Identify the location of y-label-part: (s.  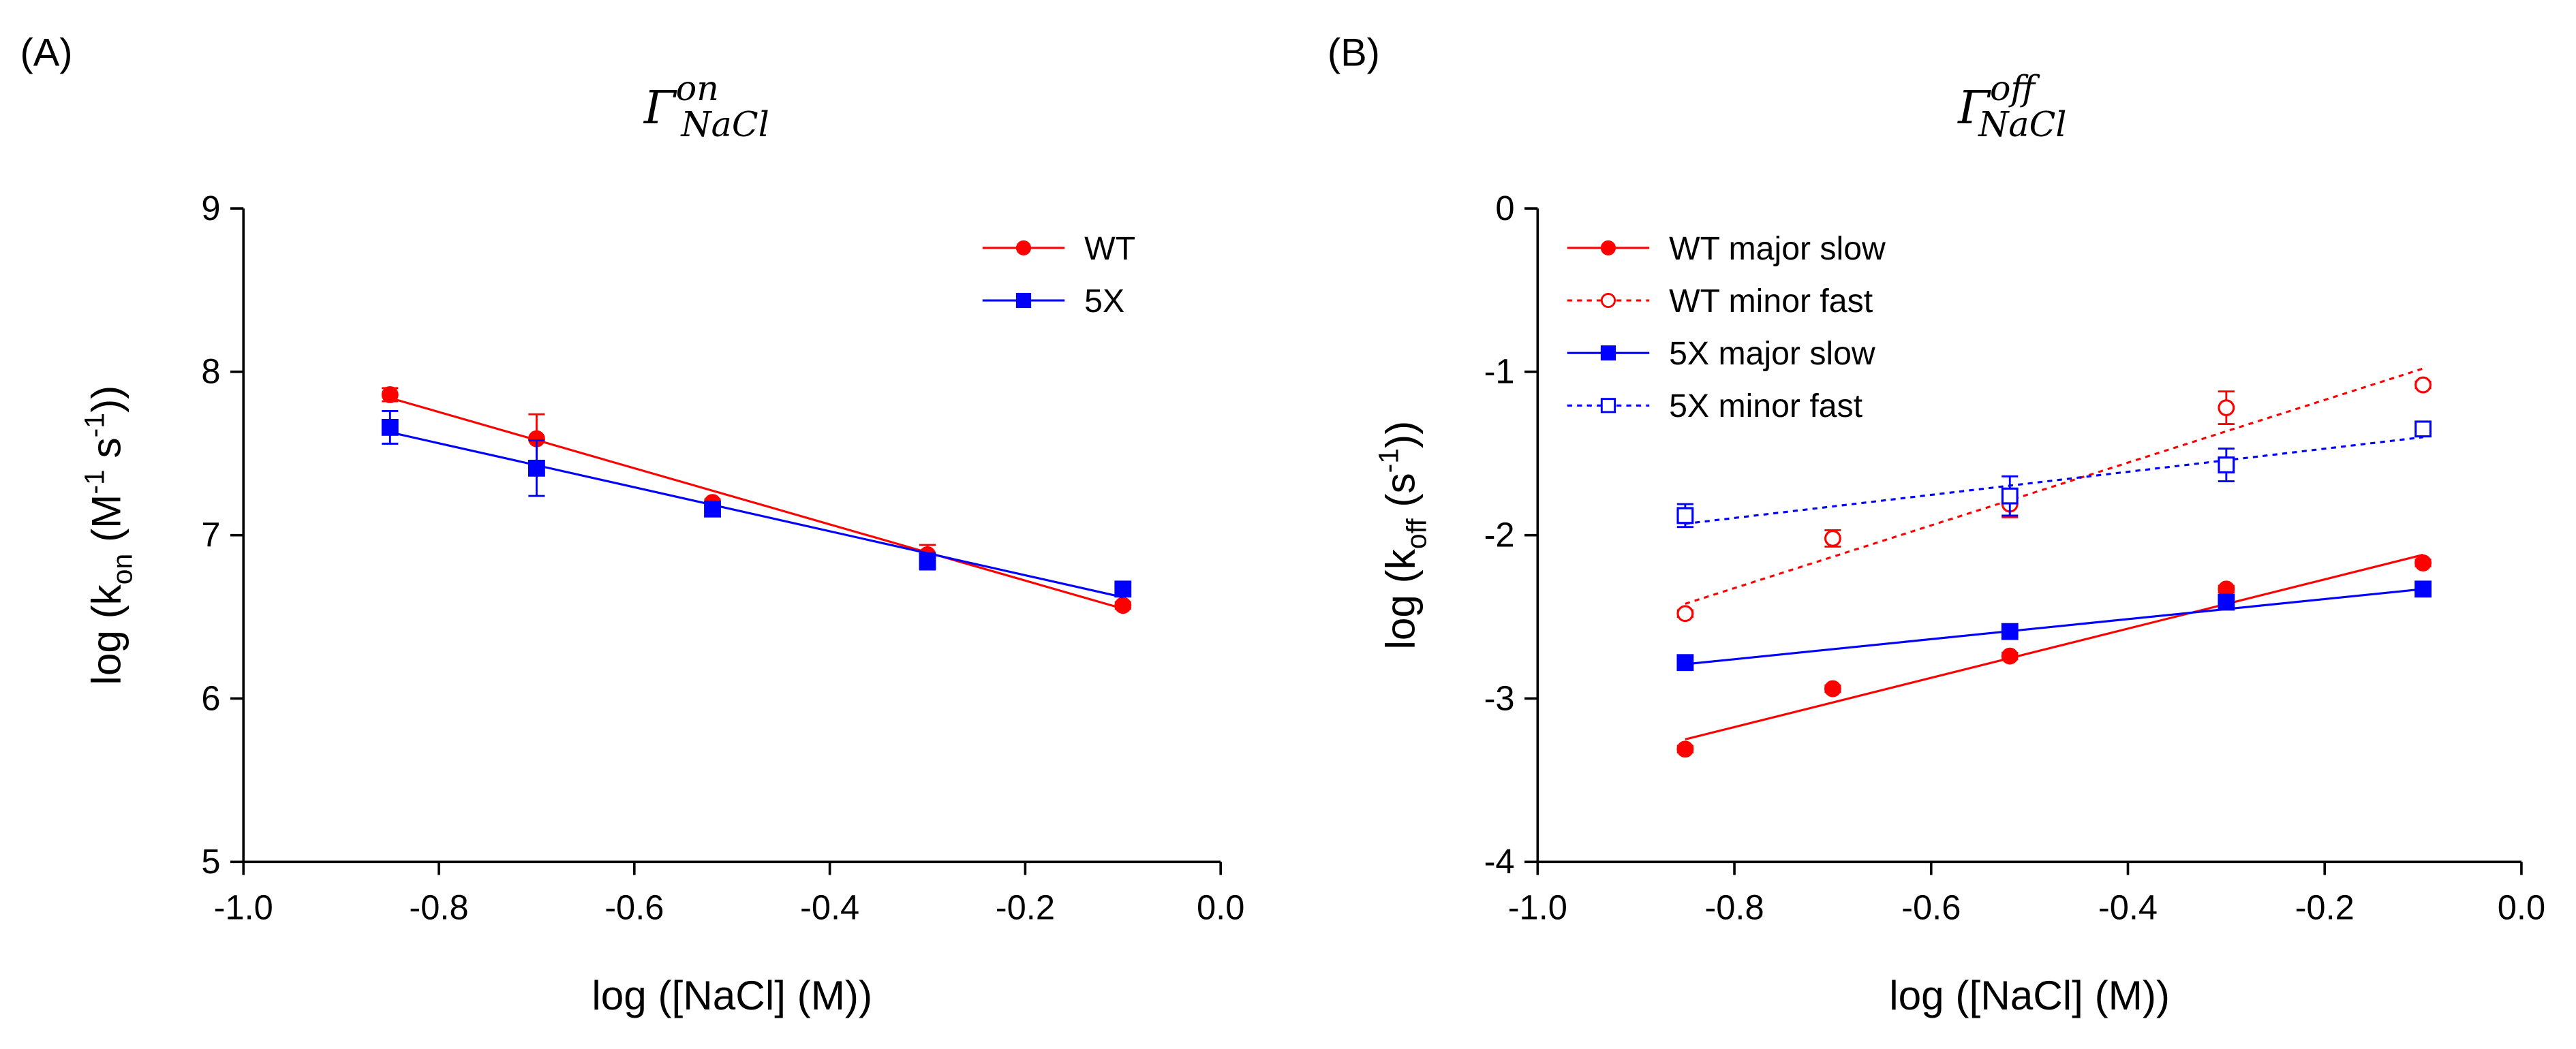
(1400, 496).